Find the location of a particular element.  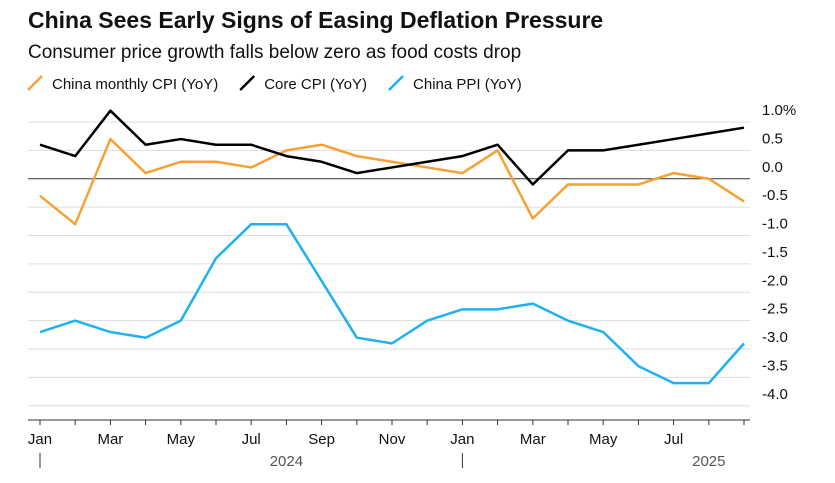

y-tick-label: -1.5 is located at coordinates (775, 252).